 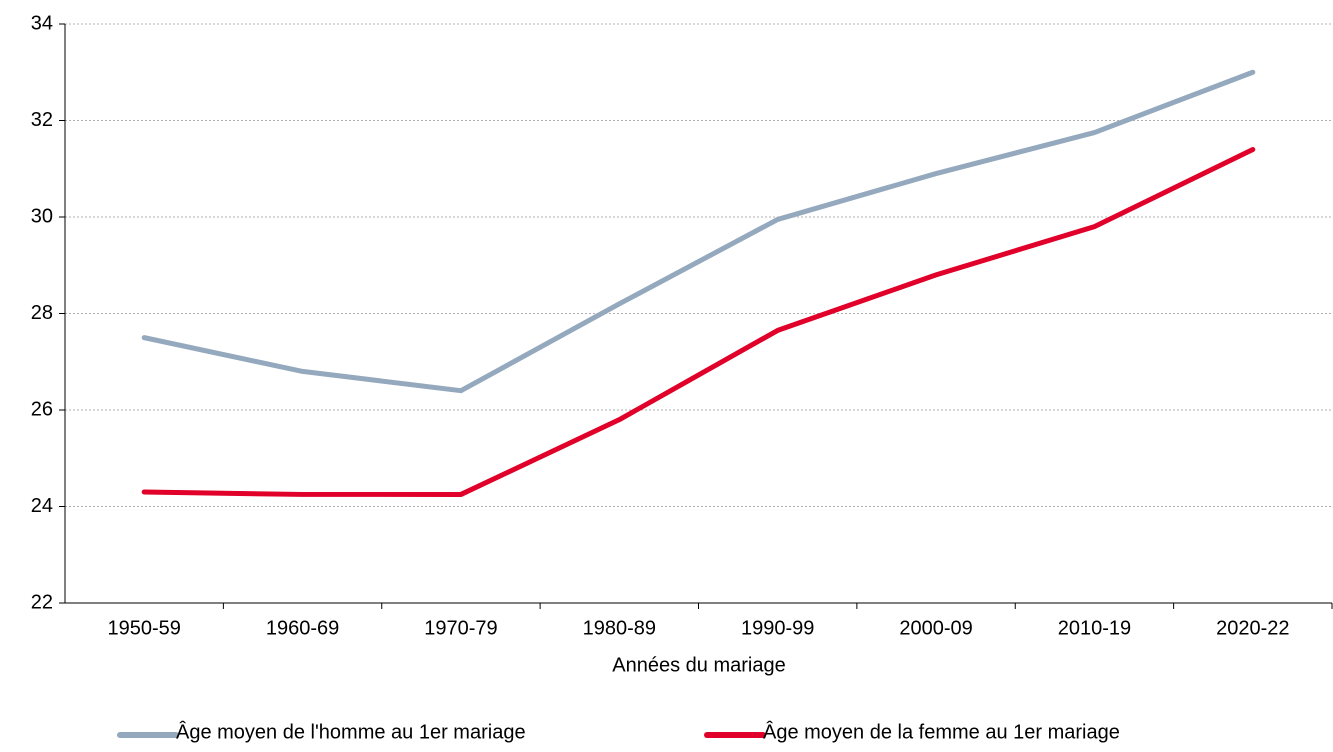 What do you see at coordinates (698, 665) in the screenshot?
I see `x-axis-label: Années du mariage` at bounding box center [698, 665].